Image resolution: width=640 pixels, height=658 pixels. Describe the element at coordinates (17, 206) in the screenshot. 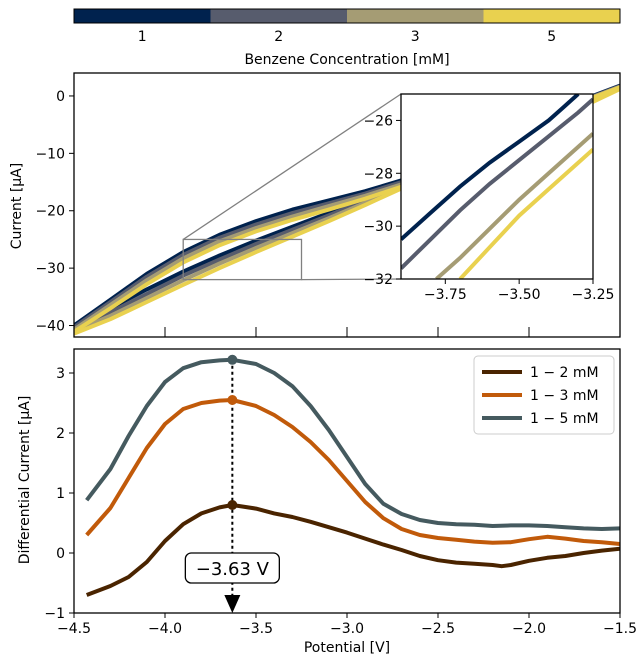

I see `top-ylabel: Current [μA]` at that location.